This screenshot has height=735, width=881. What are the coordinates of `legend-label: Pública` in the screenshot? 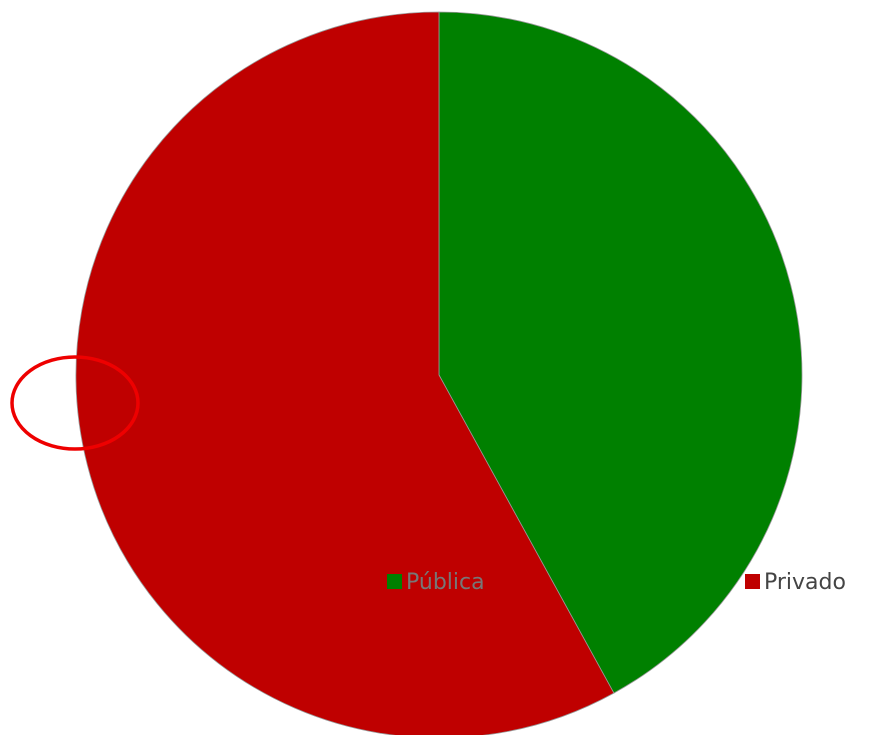 It's located at (445, 582).